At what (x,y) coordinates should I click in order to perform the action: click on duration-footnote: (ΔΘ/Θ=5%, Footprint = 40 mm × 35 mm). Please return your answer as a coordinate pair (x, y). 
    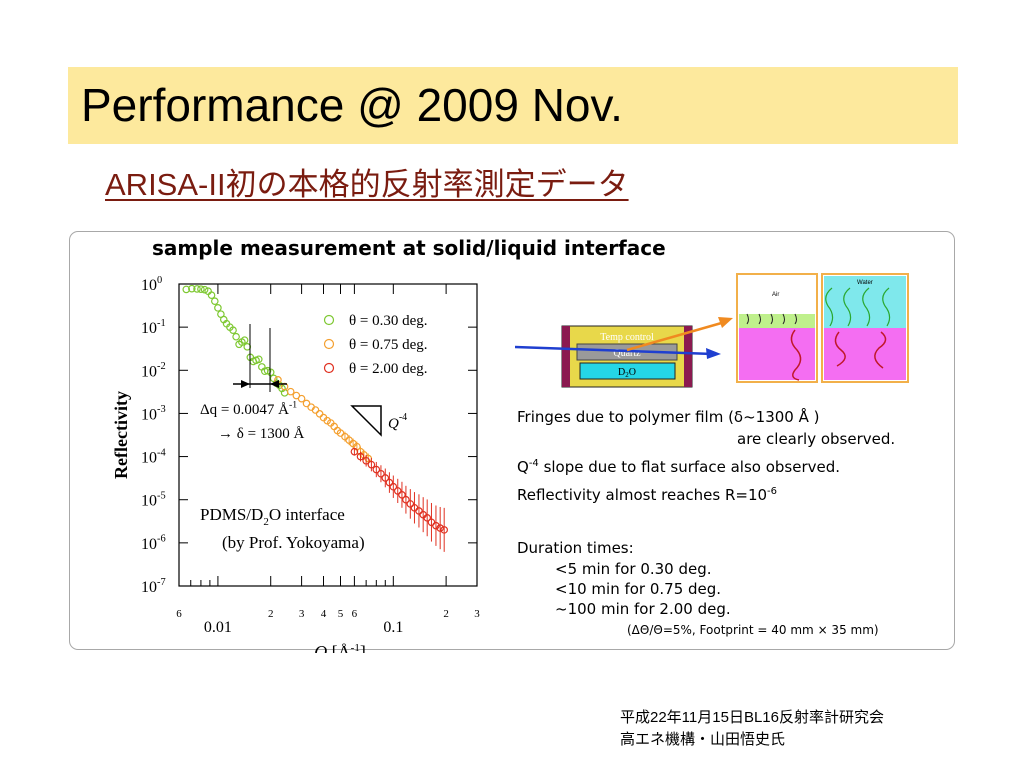
    Looking at the image, I should click on (753, 630).